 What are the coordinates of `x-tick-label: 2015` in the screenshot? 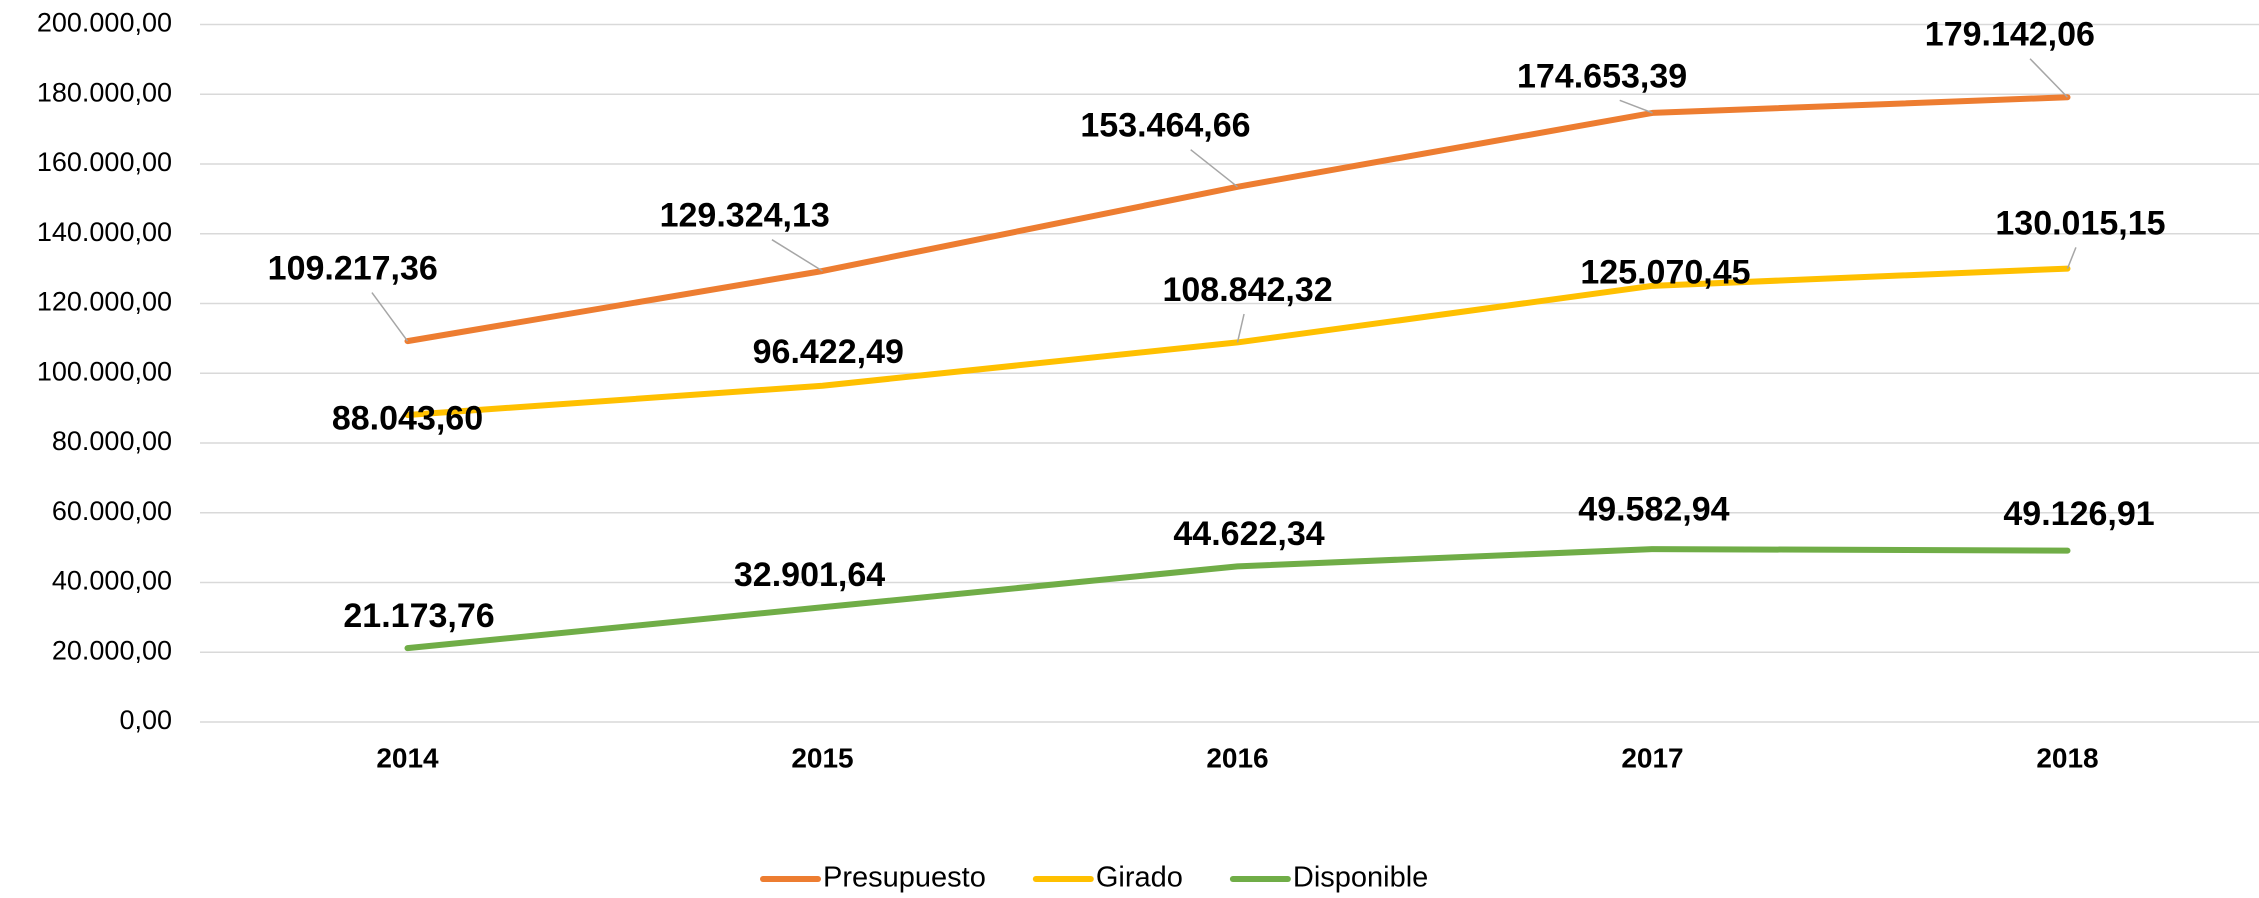 It's located at (822, 757).